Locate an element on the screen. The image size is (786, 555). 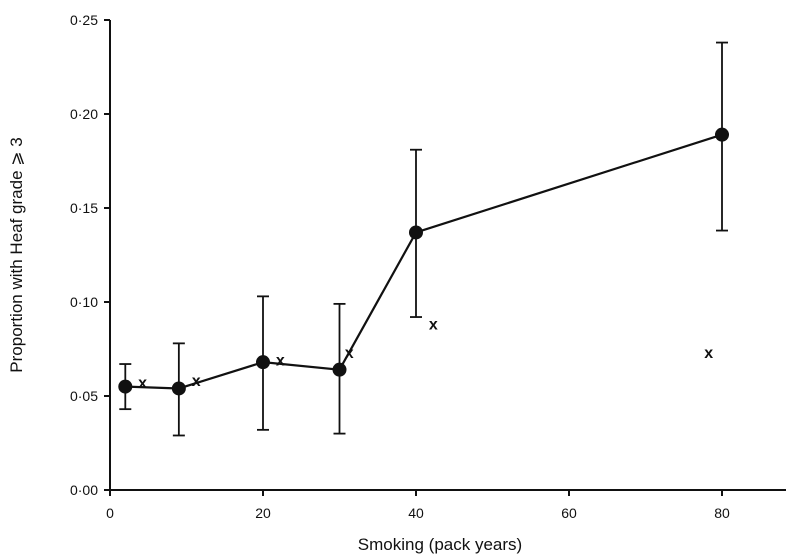
x-tick-label: 40 is located at coordinates (416, 513).